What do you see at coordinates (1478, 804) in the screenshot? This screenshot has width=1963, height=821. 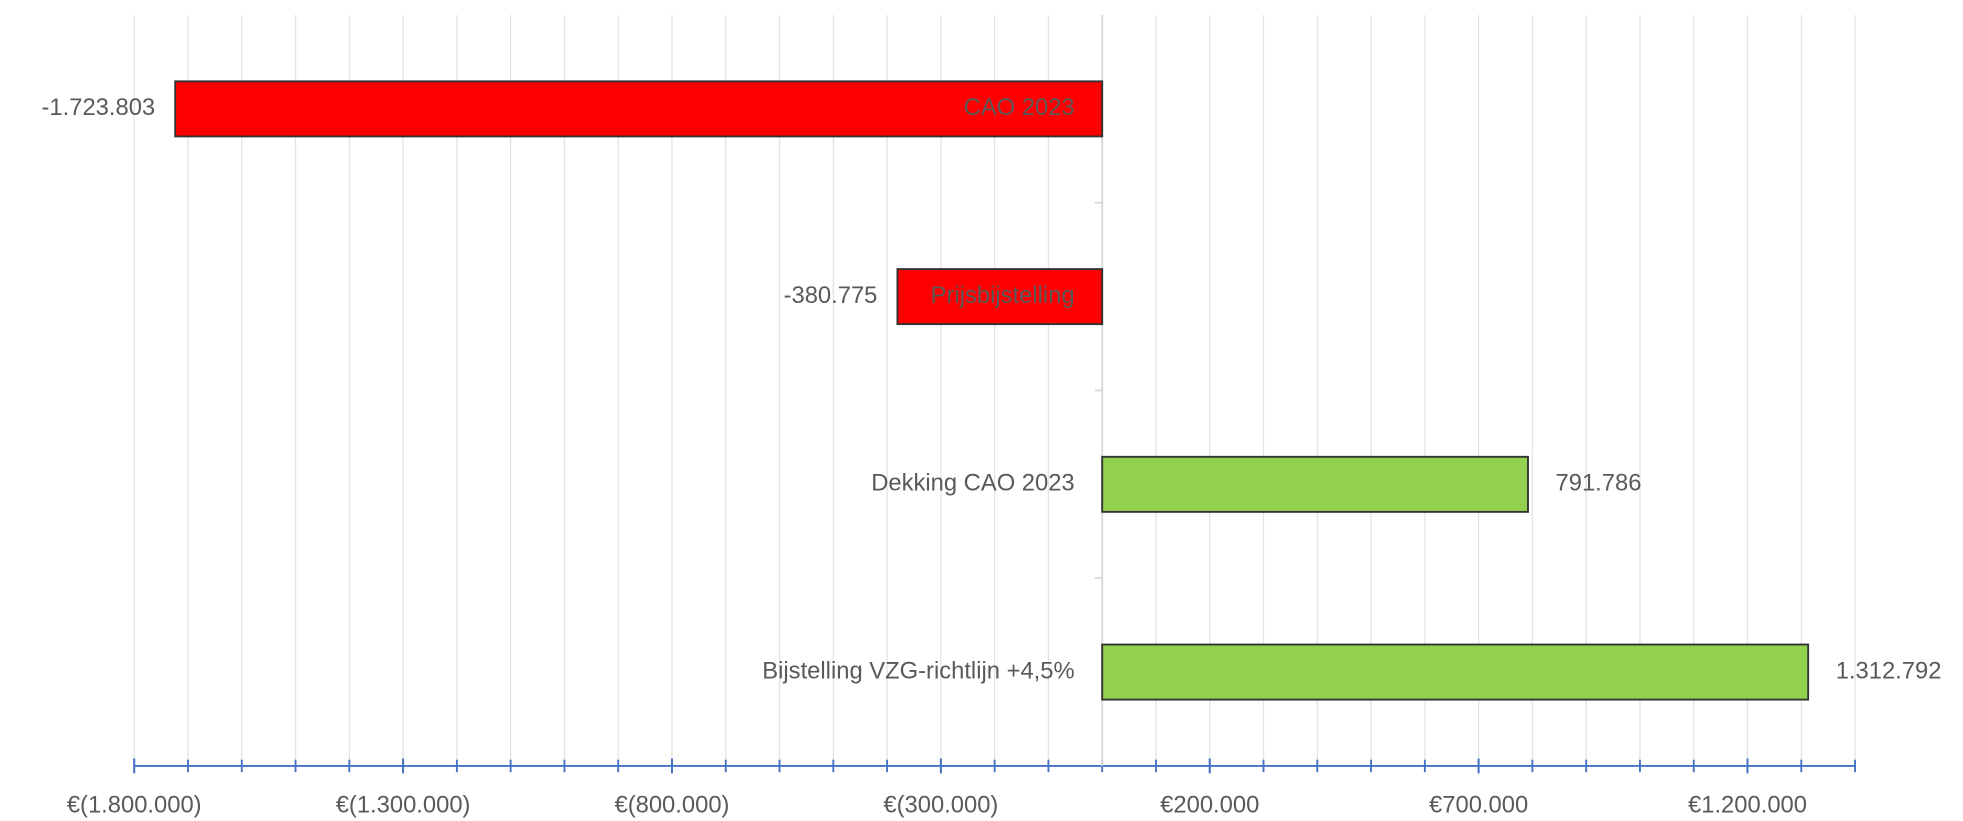 I see `x-tick-label: €700.000` at bounding box center [1478, 804].